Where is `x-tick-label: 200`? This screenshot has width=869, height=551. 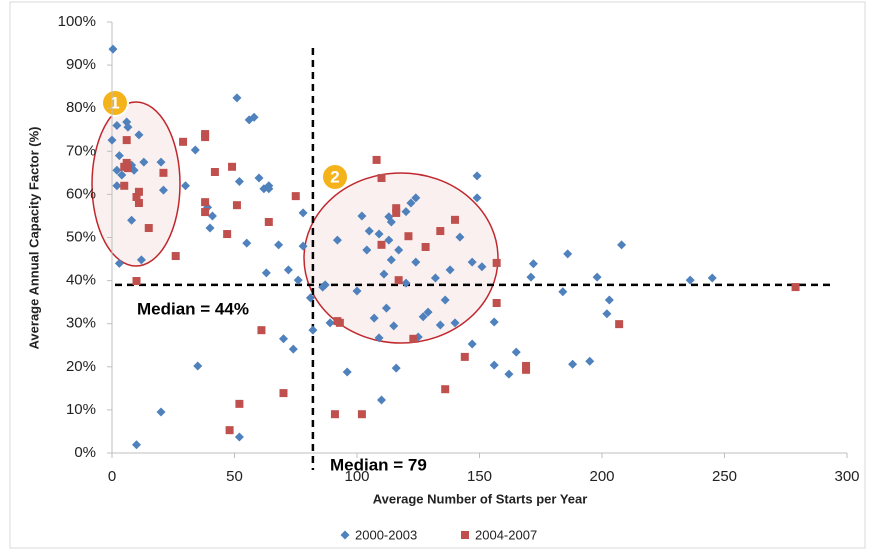
x-tick-label: 200 is located at coordinates (601, 476).